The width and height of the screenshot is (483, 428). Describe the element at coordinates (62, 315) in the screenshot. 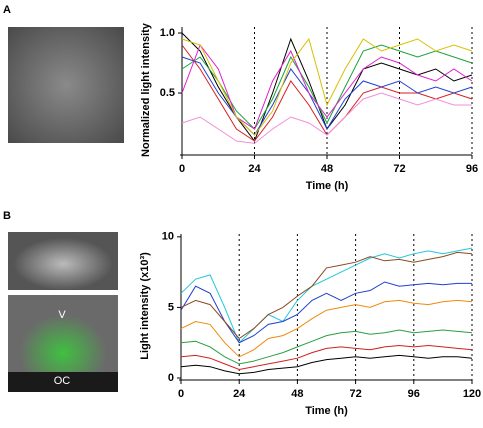

I see `image-label: V` at that location.